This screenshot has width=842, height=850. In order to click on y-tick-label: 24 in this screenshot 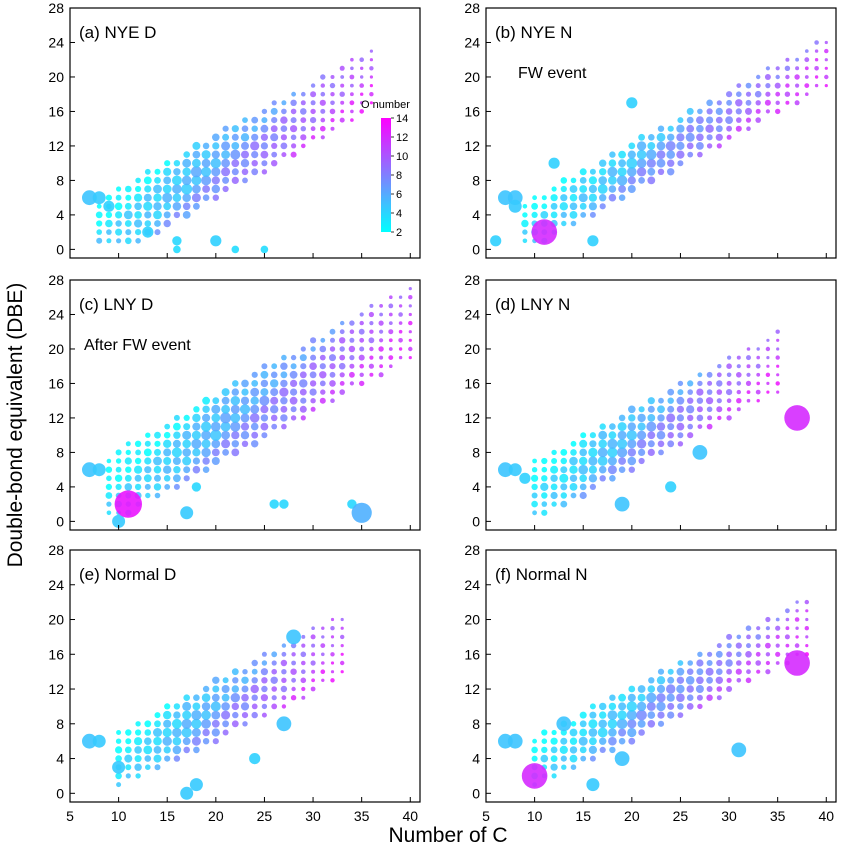, I will do `click(56, 42)`.